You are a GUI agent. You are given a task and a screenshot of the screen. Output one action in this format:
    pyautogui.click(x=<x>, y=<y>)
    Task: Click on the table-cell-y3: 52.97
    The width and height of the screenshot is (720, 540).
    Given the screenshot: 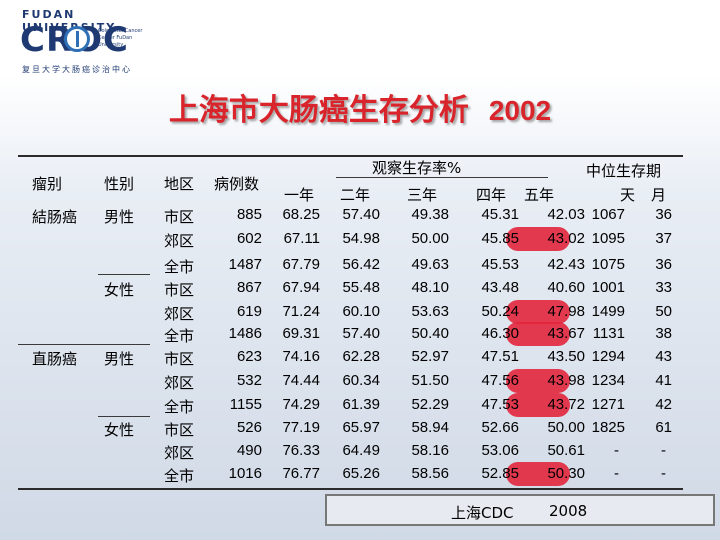 What is the action you would take?
    pyautogui.click(x=430, y=356)
    